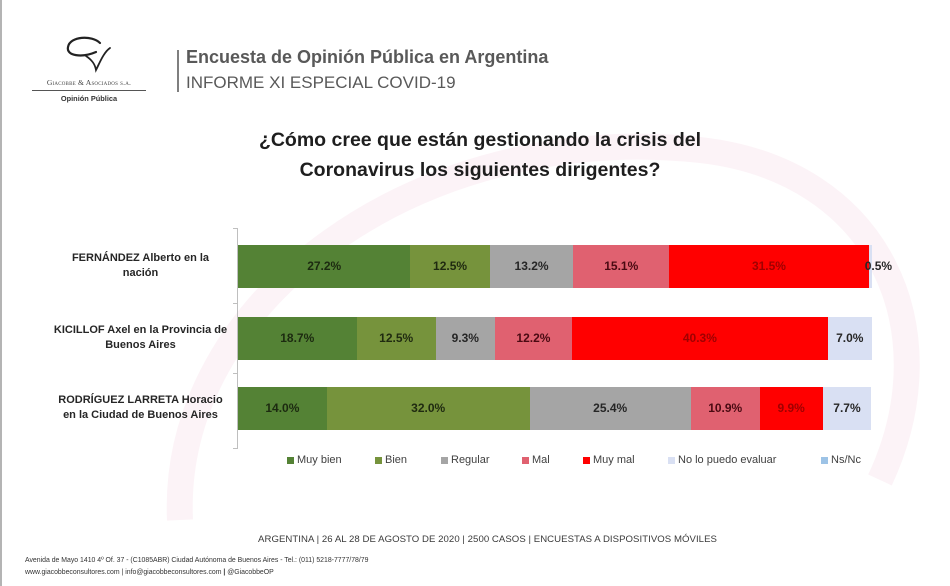 This screenshot has width=950, height=586. I want to click on website-link: www.giacobbeconsultores.com, so click(72, 572).